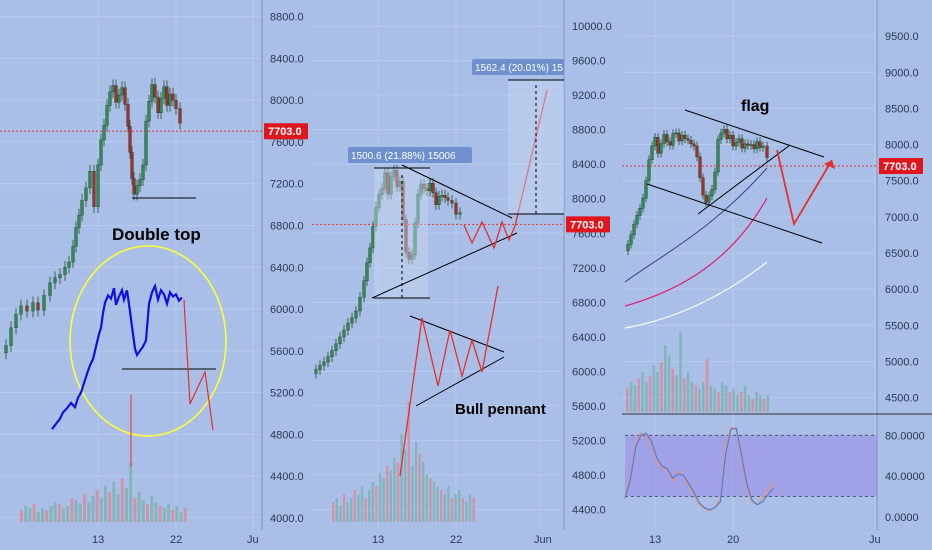 The image size is (932, 550). I want to click on price-label-bg, so click(588, 224).